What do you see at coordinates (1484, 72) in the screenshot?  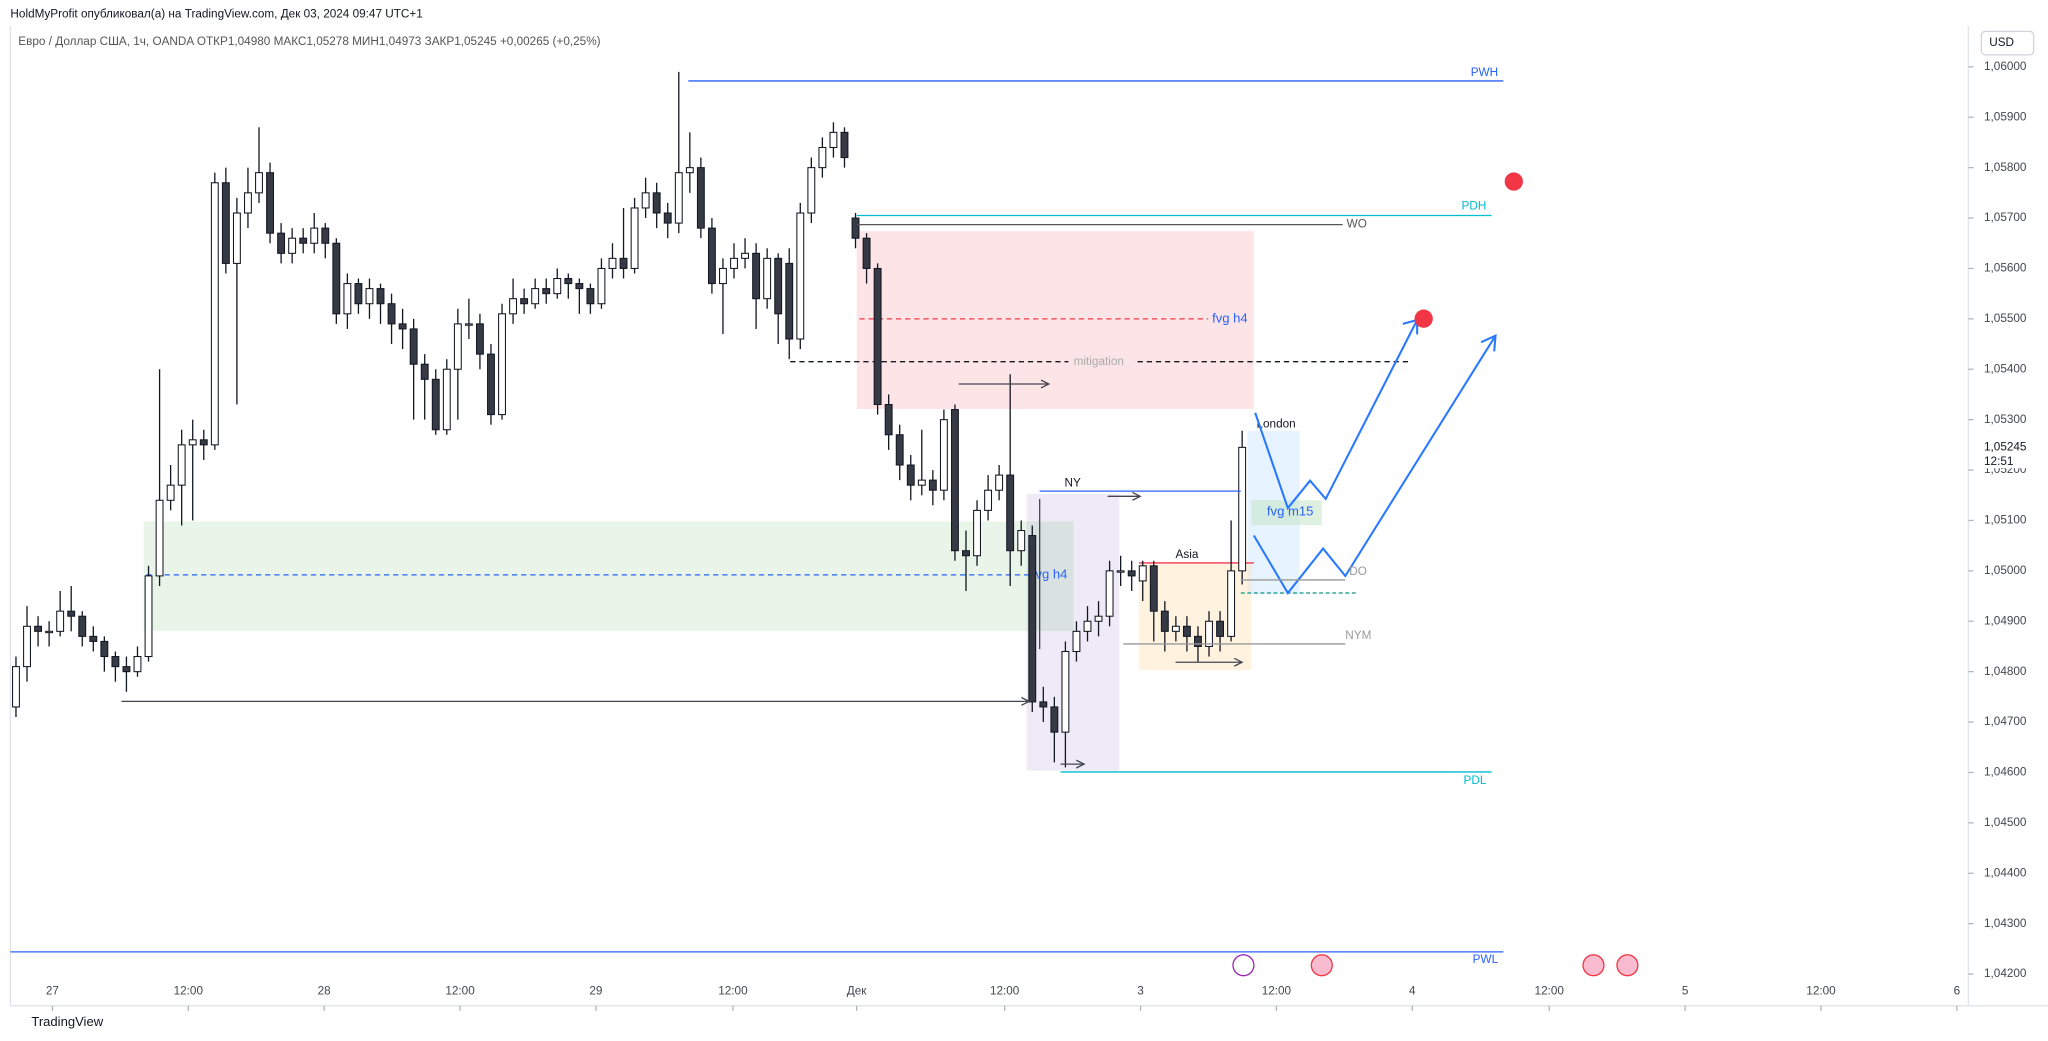 I see `level-label: PWH` at bounding box center [1484, 72].